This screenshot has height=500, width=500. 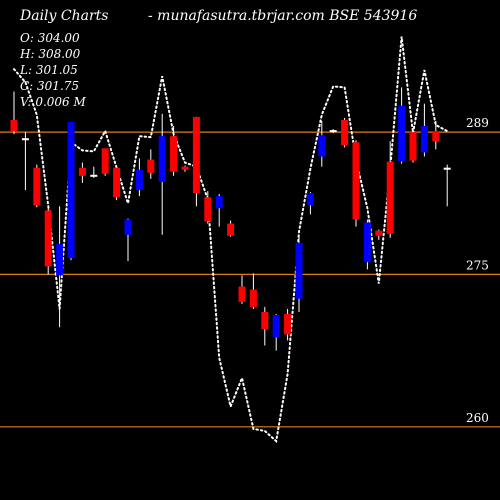 I want to click on chart-title: Daily Charts, so click(x=63, y=16).